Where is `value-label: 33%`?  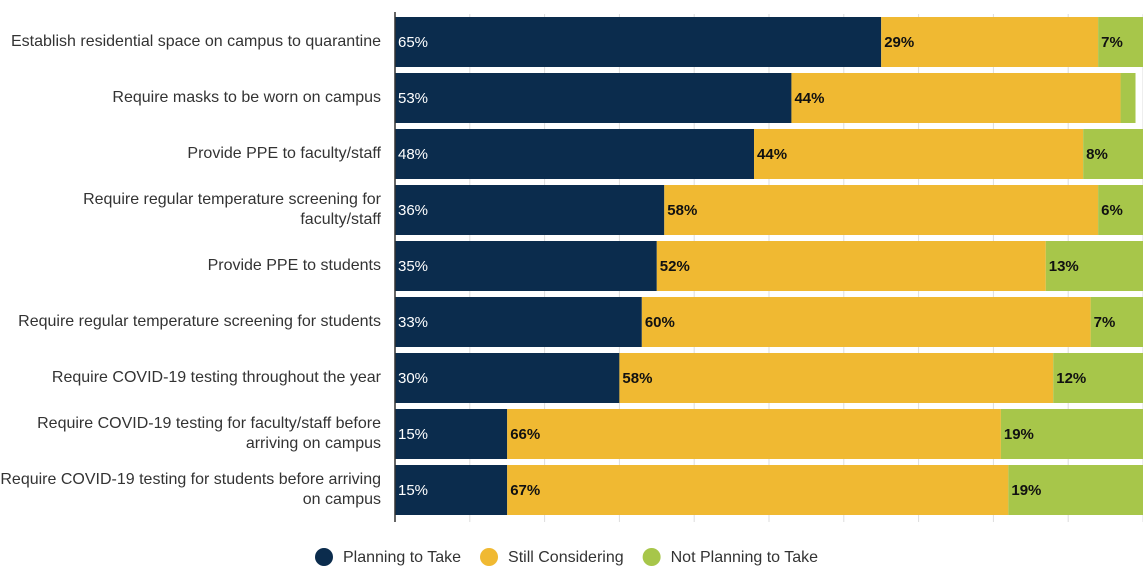
value-label: 33% is located at coordinates (413, 322).